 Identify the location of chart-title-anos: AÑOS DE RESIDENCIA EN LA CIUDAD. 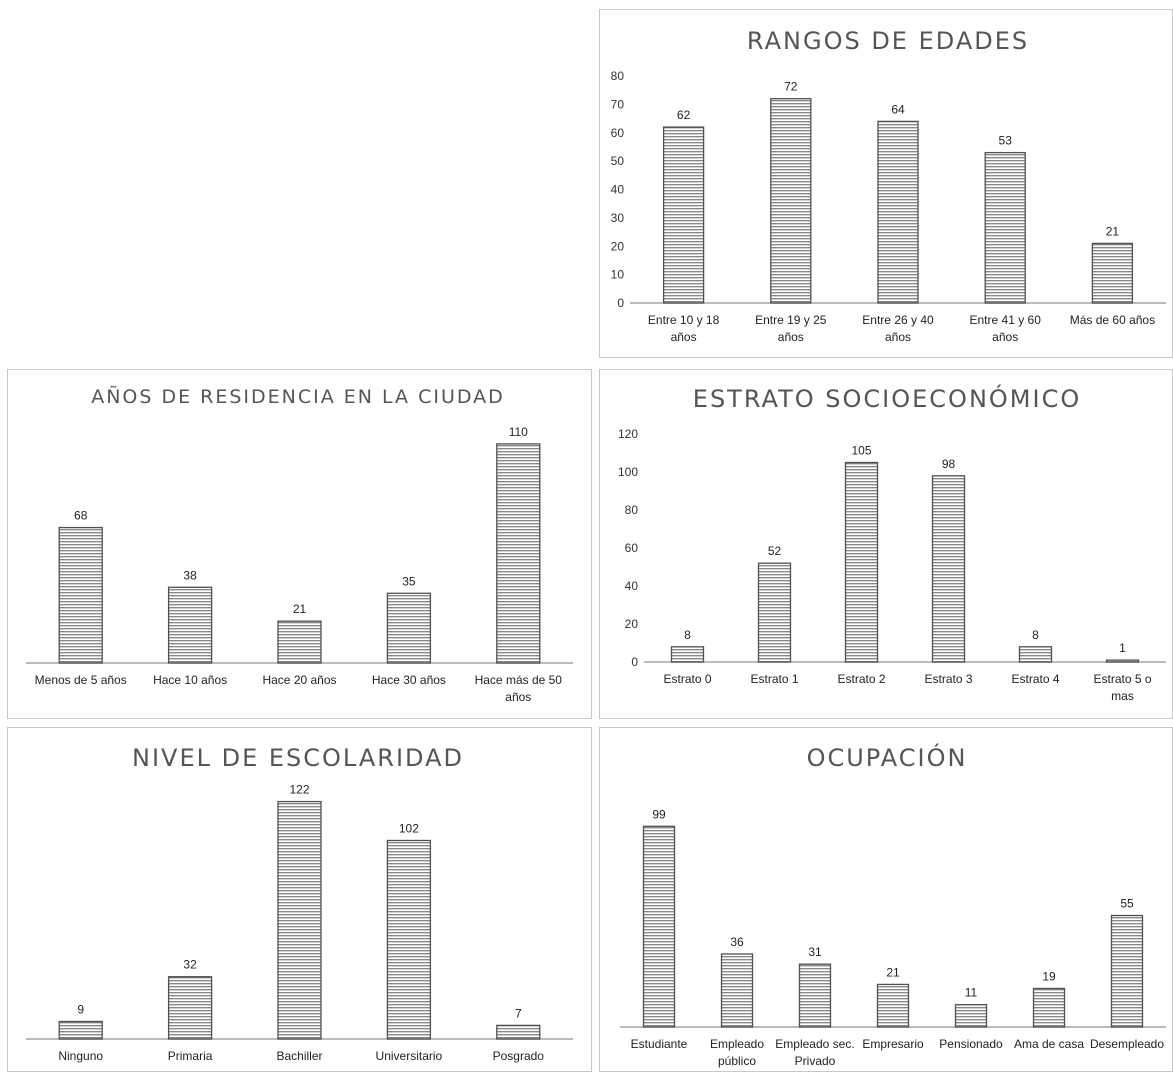
(298, 396).